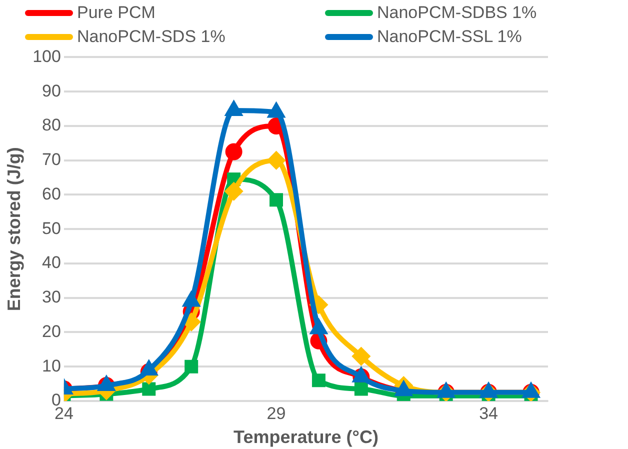 The width and height of the screenshot is (628, 449). I want to click on y-tick-label: 60, so click(51, 194).